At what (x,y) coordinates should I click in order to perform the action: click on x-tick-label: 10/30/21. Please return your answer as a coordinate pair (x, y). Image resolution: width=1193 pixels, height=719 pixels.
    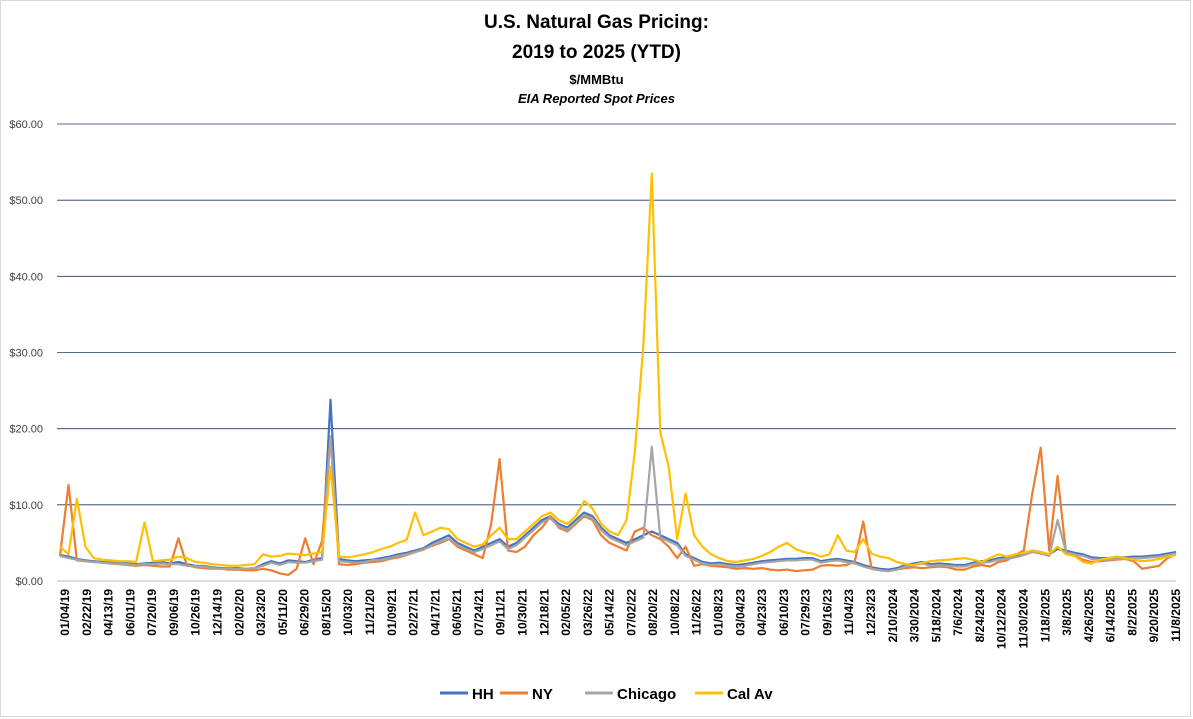
    Looking at the image, I should click on (522, 612).